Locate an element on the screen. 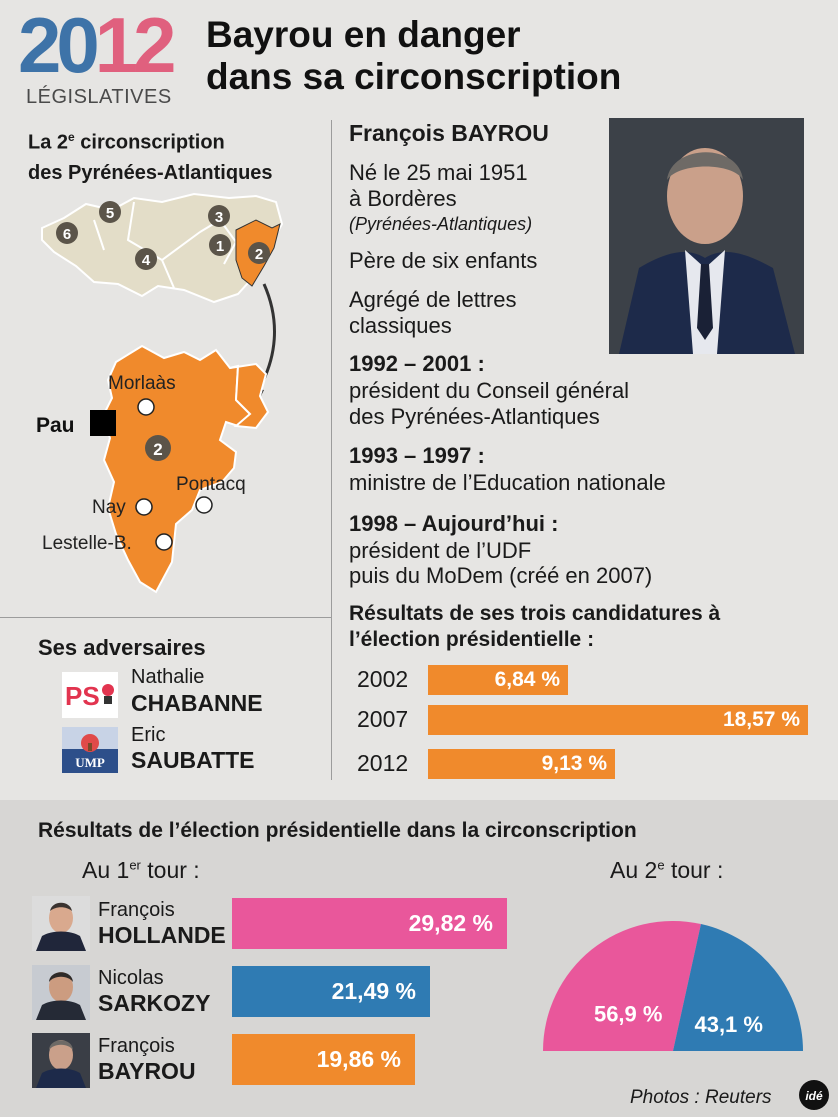 Image resolution: width=838 pixels, height=1117 pixels. photo-credit: Photos : Reuters is located at coordinates (701, 1097).